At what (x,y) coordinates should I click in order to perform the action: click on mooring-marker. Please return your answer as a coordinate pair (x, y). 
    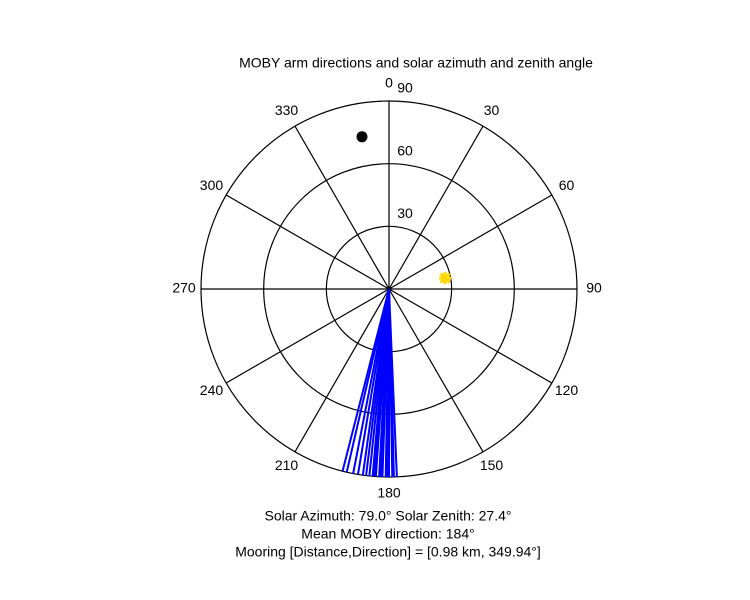
    Looking at the image, I should click on (362, 137).